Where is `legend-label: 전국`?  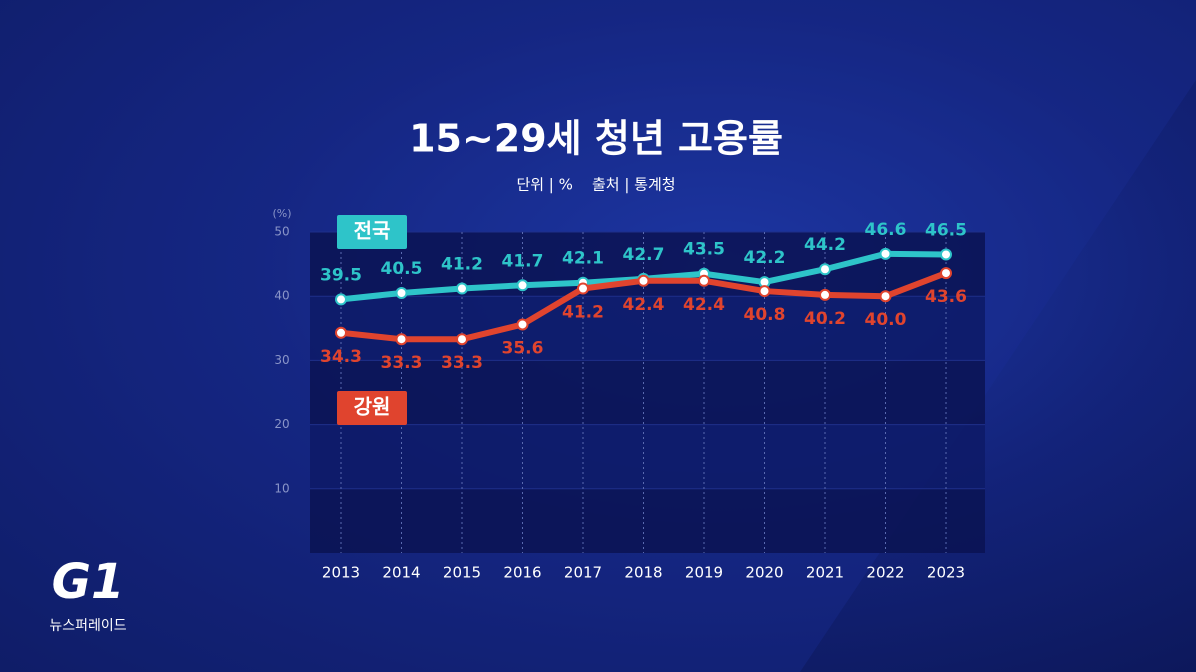 legend-label: 전국 is located at coordinates (372, 231).